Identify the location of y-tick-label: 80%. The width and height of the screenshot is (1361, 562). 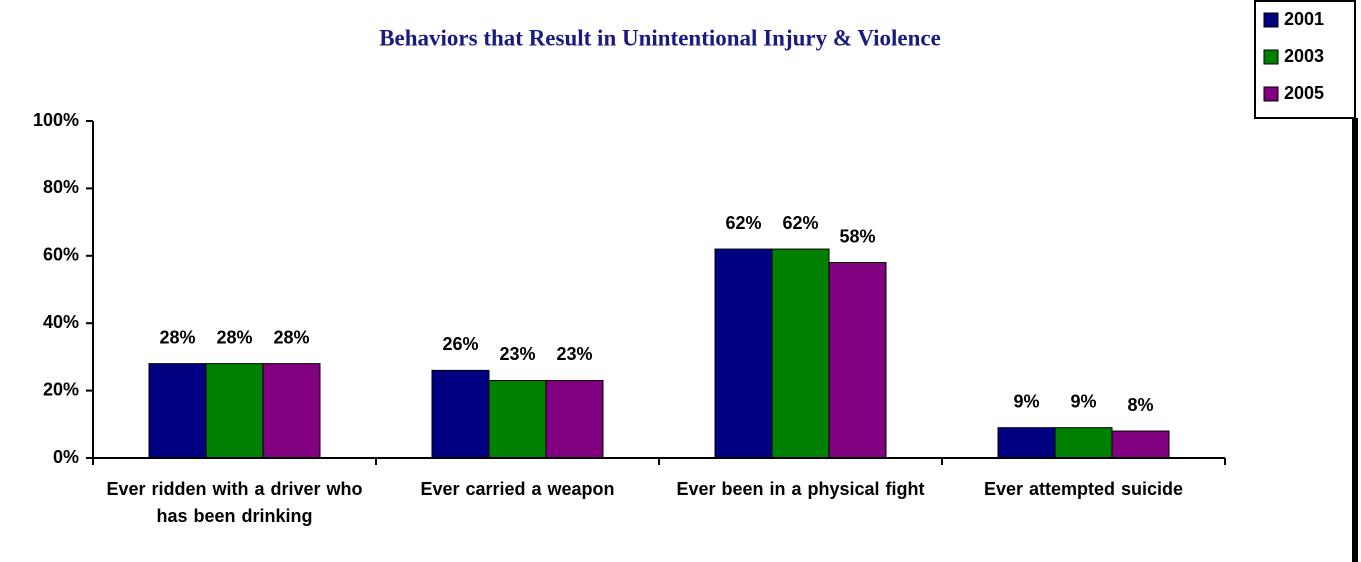
(61, 187).